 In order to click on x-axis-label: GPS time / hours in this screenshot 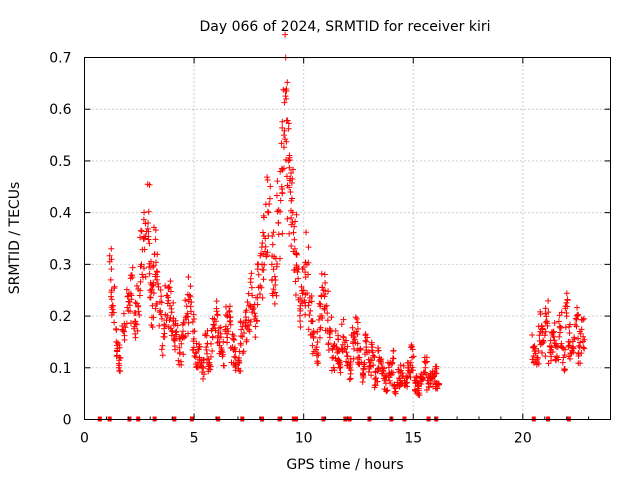, I will do `click(344, 465)`.